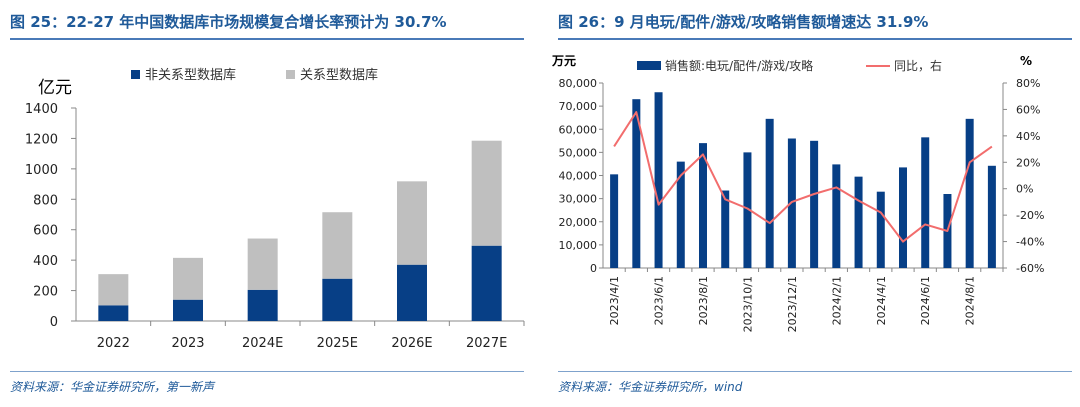 The image size is (1080, 407). I want to click on y-right-tick-label: 0%, so click(1024, 189).